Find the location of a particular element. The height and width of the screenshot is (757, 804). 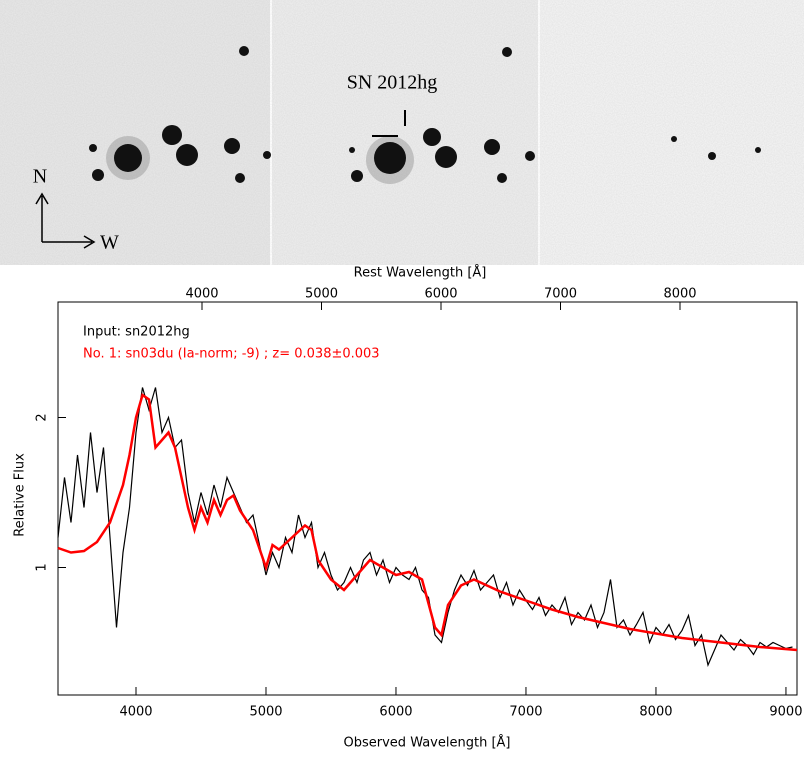

x2-tick-label: 7000 is located at coordinates (560, 294).